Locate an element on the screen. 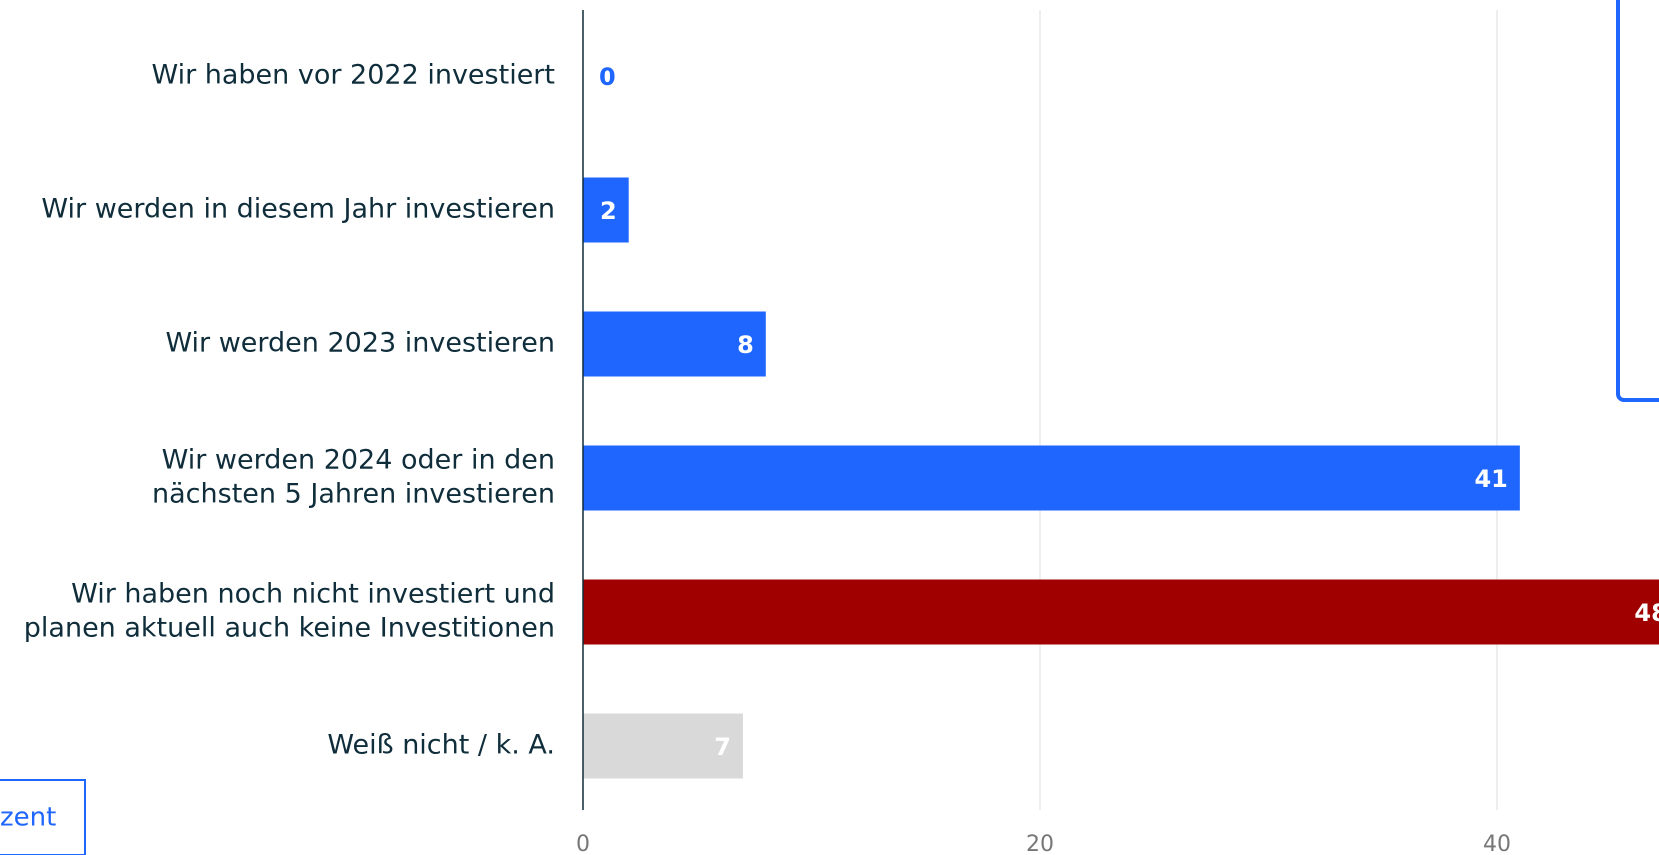 This screenshot has width=1659, height=855. y-tick-label: Wir haben vor 2022 investiert is located at coordinates (353, 75).